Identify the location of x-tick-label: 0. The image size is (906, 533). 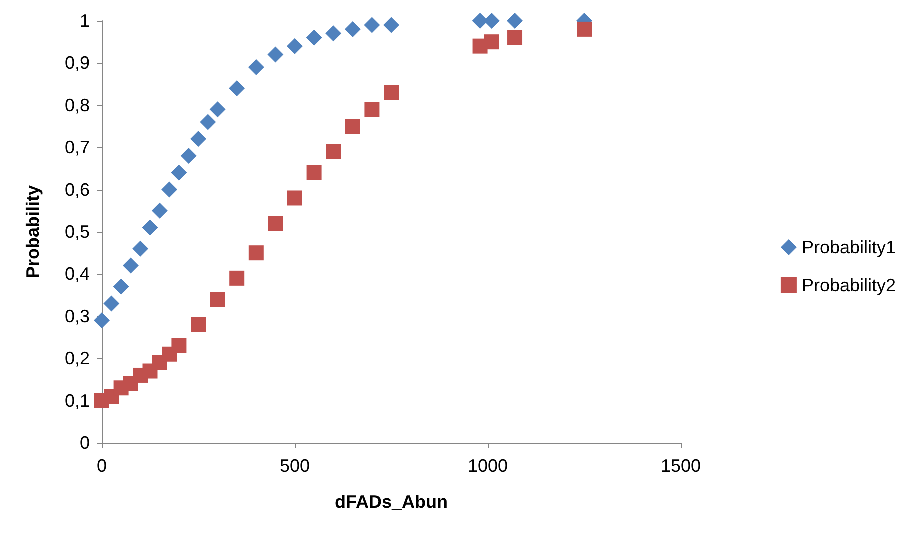
(102, 466).